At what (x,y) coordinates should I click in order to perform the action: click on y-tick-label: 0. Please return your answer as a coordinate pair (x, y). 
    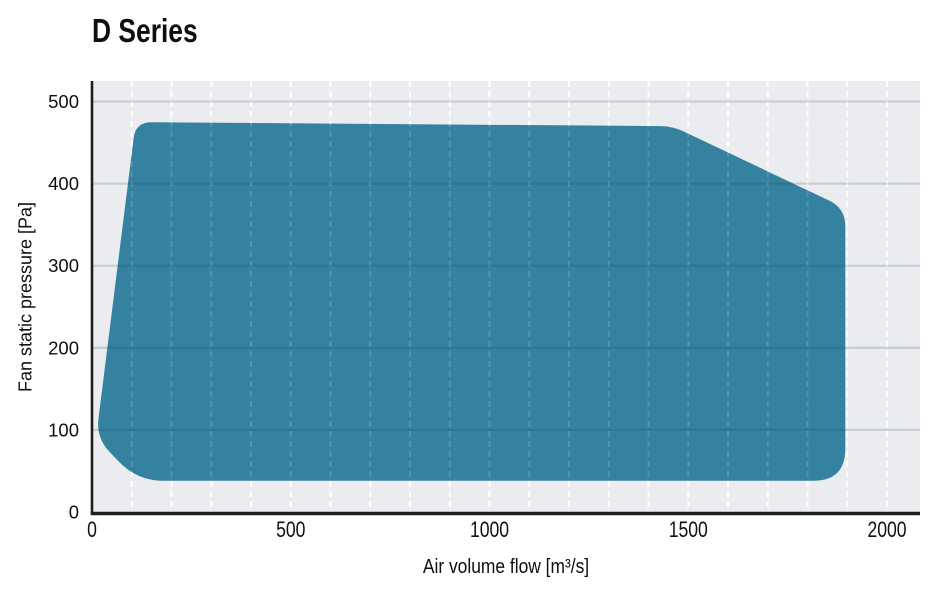
    Looking at the image, I should click on (74, 512).